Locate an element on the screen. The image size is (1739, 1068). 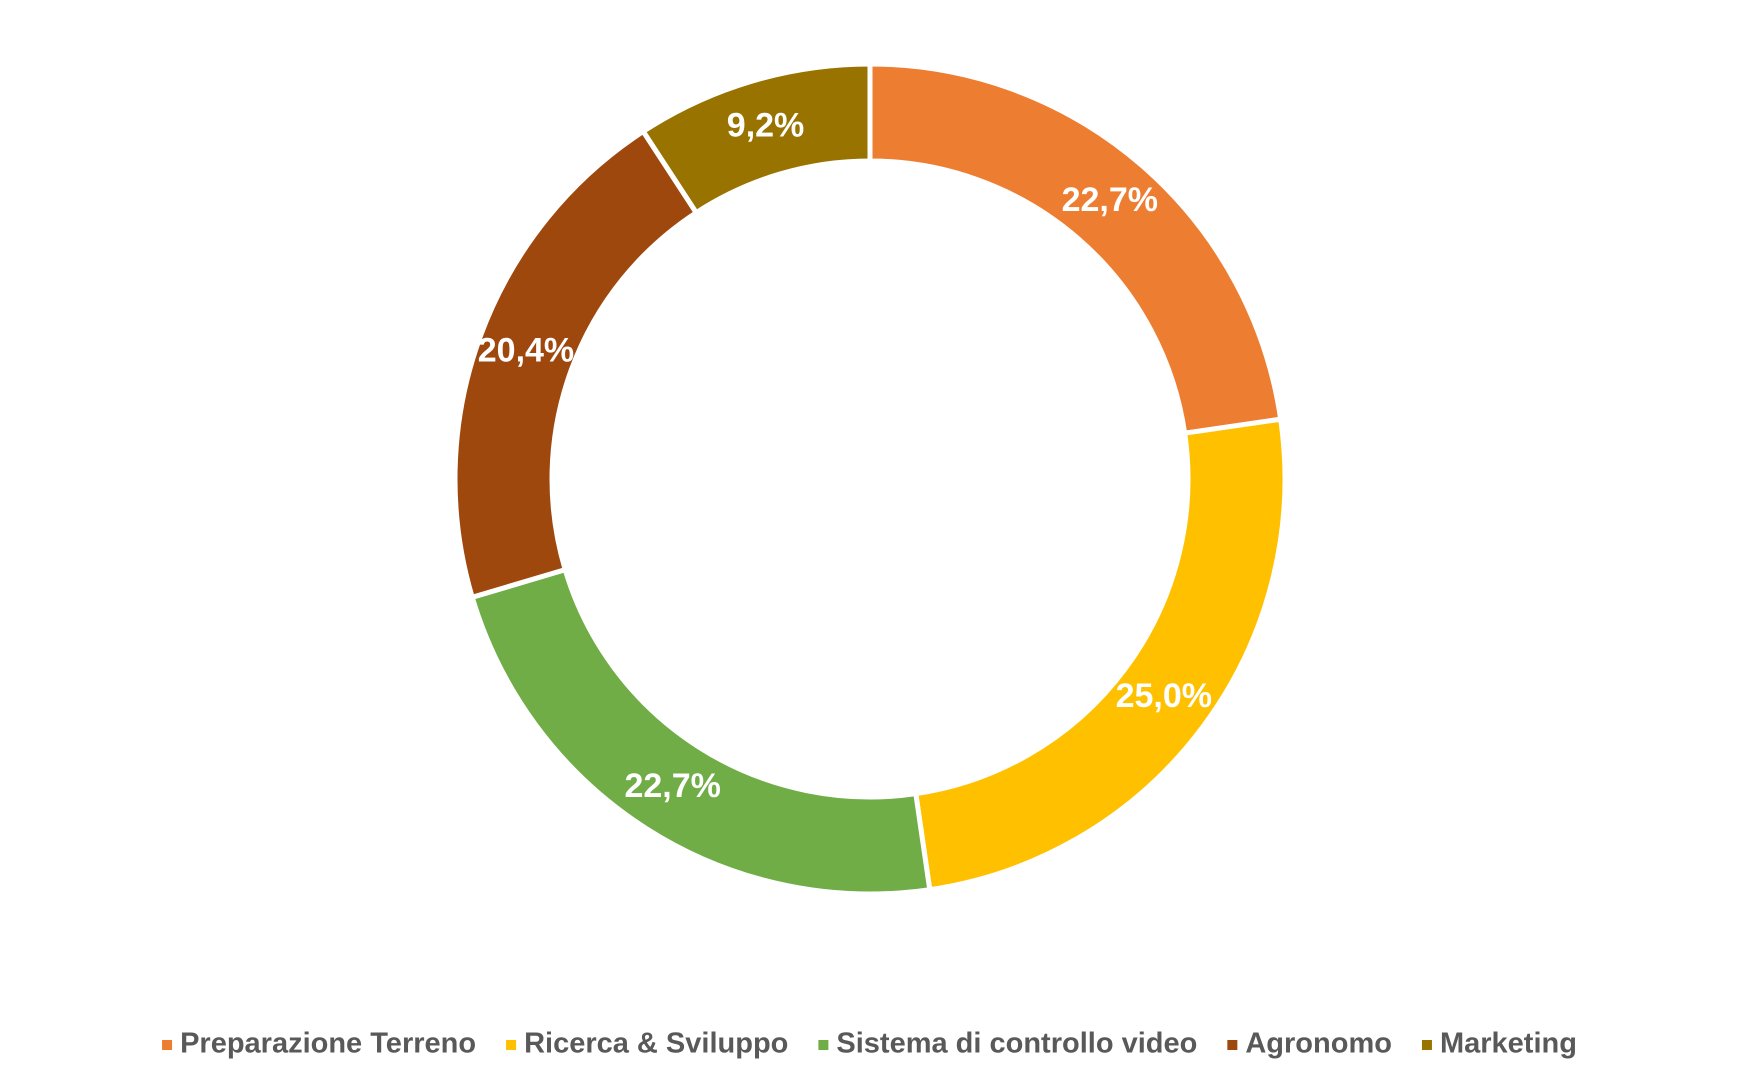
legend-label: Sistema di controllo video is located at coordinates (1016, 1044).